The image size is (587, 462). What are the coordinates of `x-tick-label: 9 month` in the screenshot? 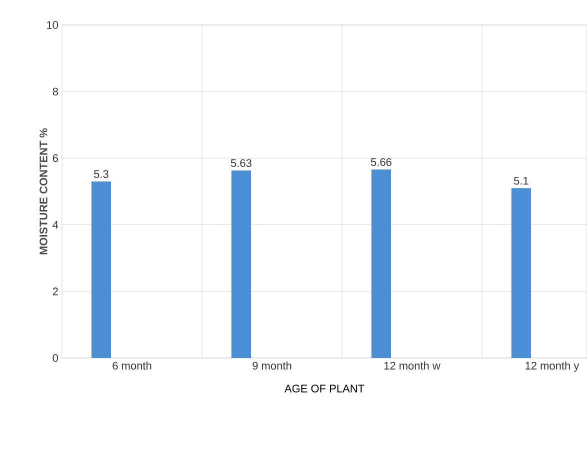 It's located at (272, 366).